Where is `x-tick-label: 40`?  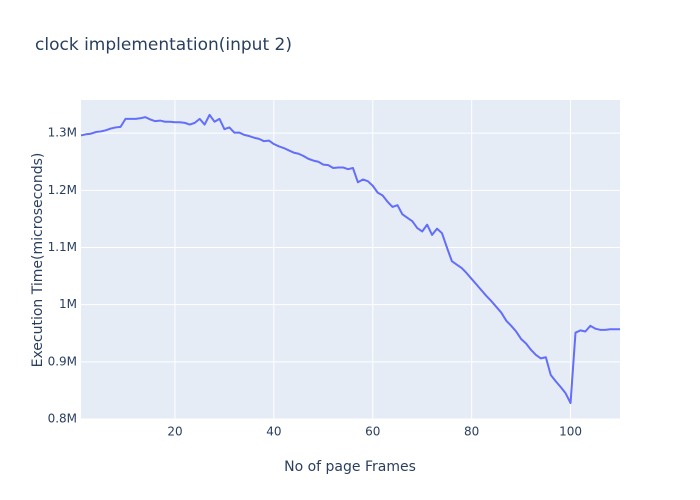 x-tick-label: 40 is located at coordinates (273, 432).